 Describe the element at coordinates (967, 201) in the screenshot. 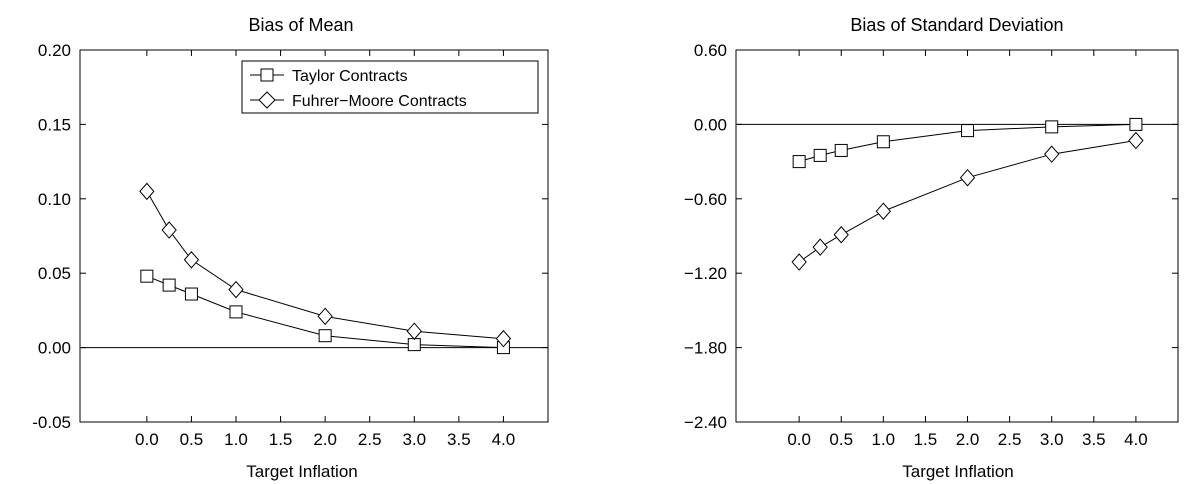

I see `series-line-fuhrer-moore` at that location.